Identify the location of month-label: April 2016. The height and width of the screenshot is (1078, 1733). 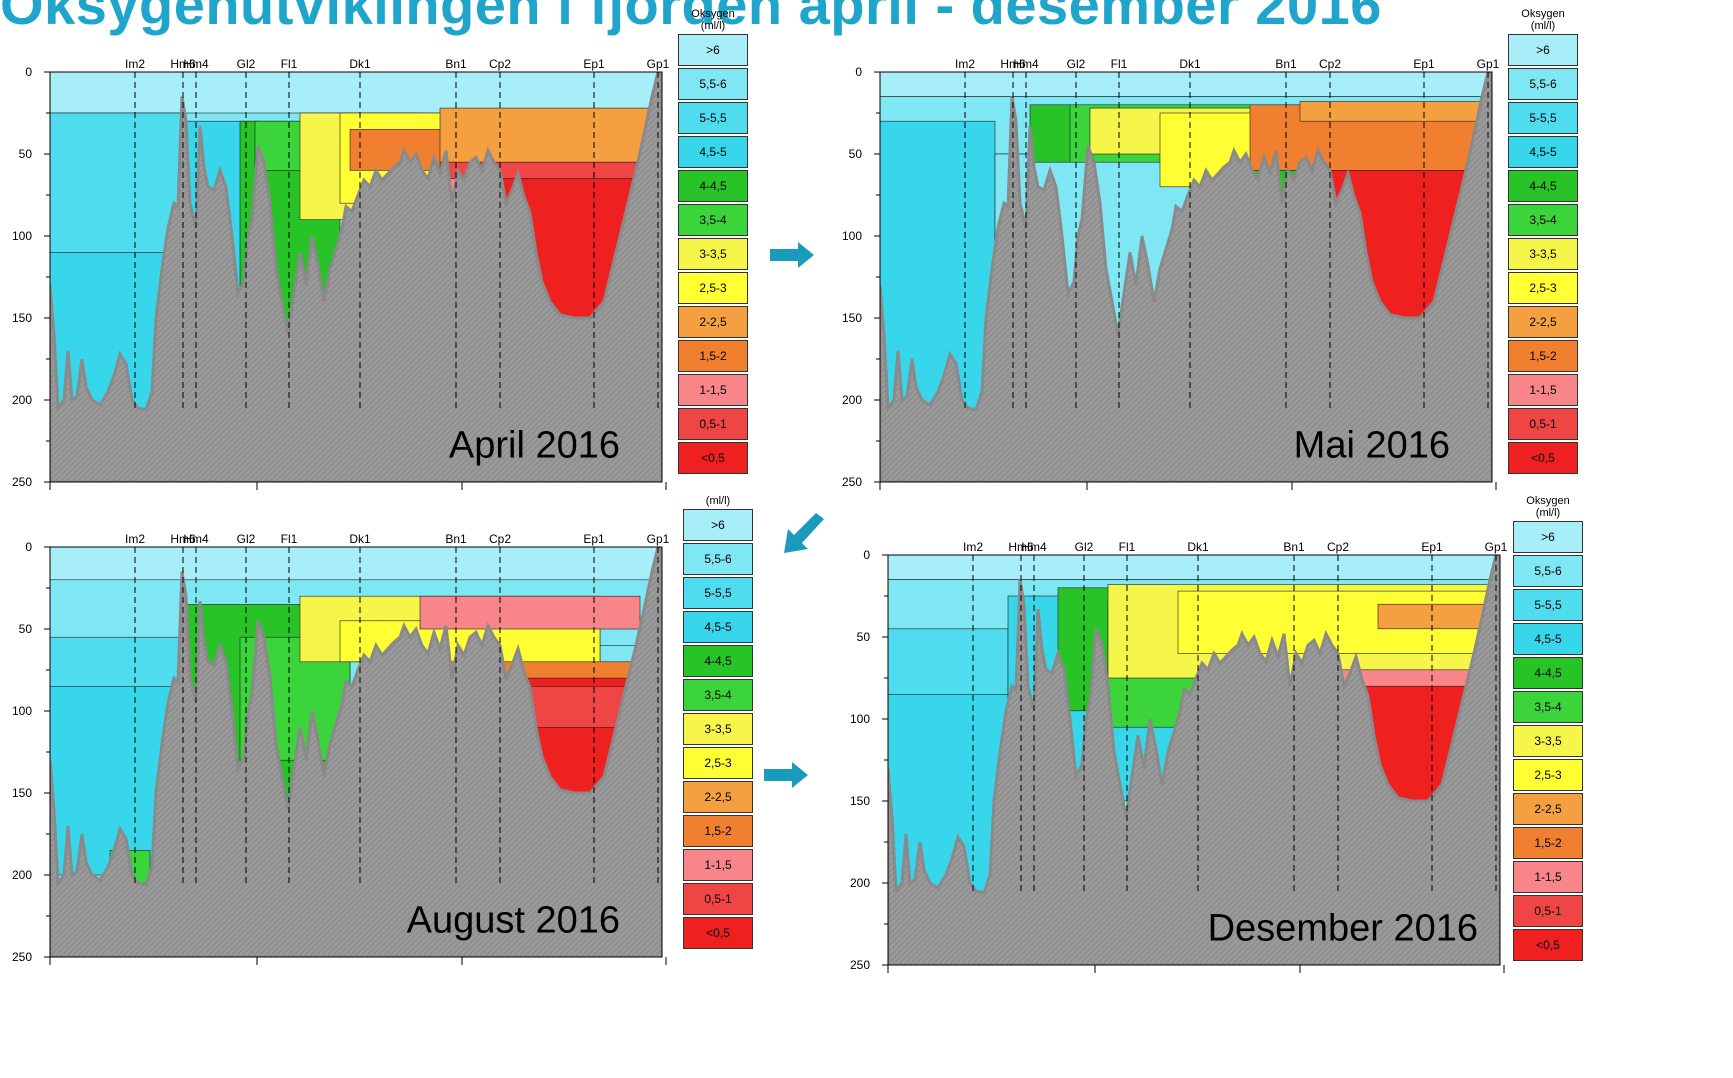
(534, 445).